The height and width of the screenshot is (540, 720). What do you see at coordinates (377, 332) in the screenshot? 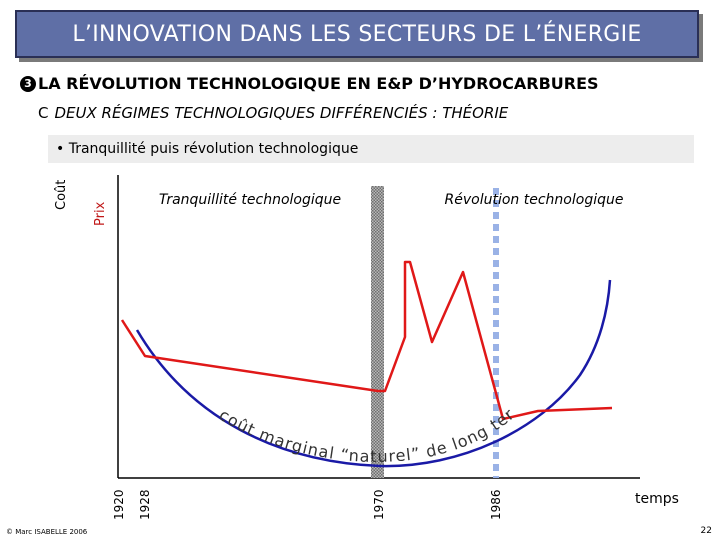
I see `band-1970` at bounding box center [377, 332].